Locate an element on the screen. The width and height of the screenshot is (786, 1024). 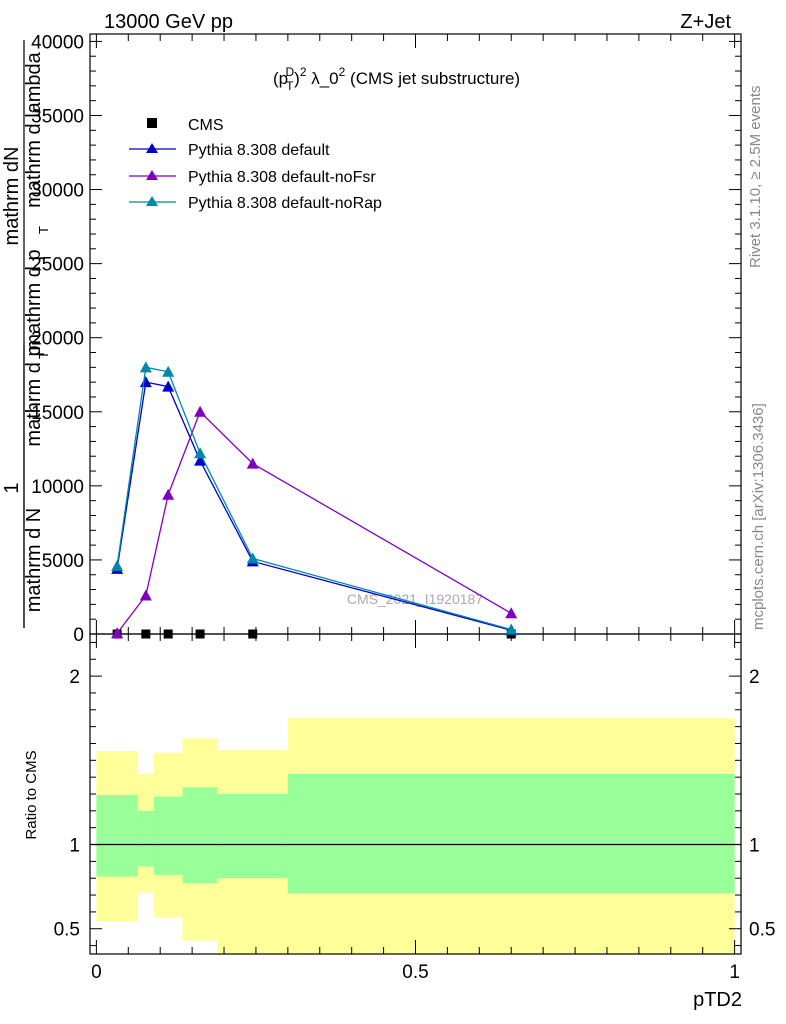
plot-title: (pTD)2 λ_02 (CMS jet substructure) is located at coordinates (396, 79).